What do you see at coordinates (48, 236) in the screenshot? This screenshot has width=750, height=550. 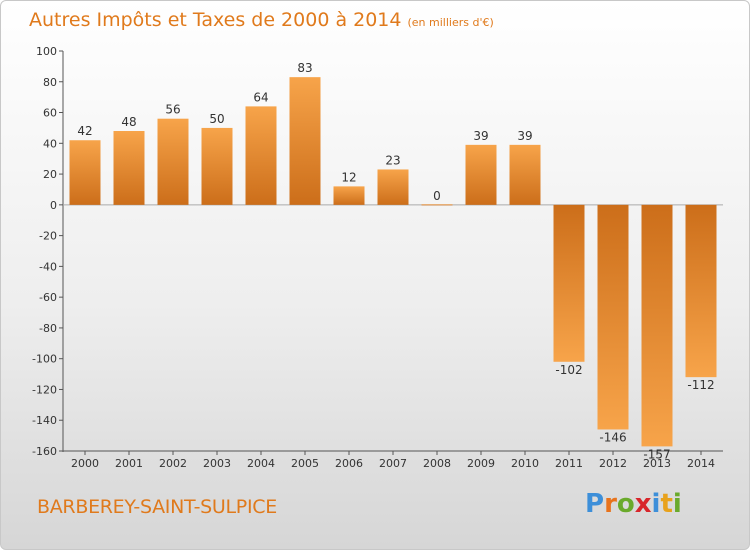 I see `y-tick-label: -20` at bounding box center [48, 236].